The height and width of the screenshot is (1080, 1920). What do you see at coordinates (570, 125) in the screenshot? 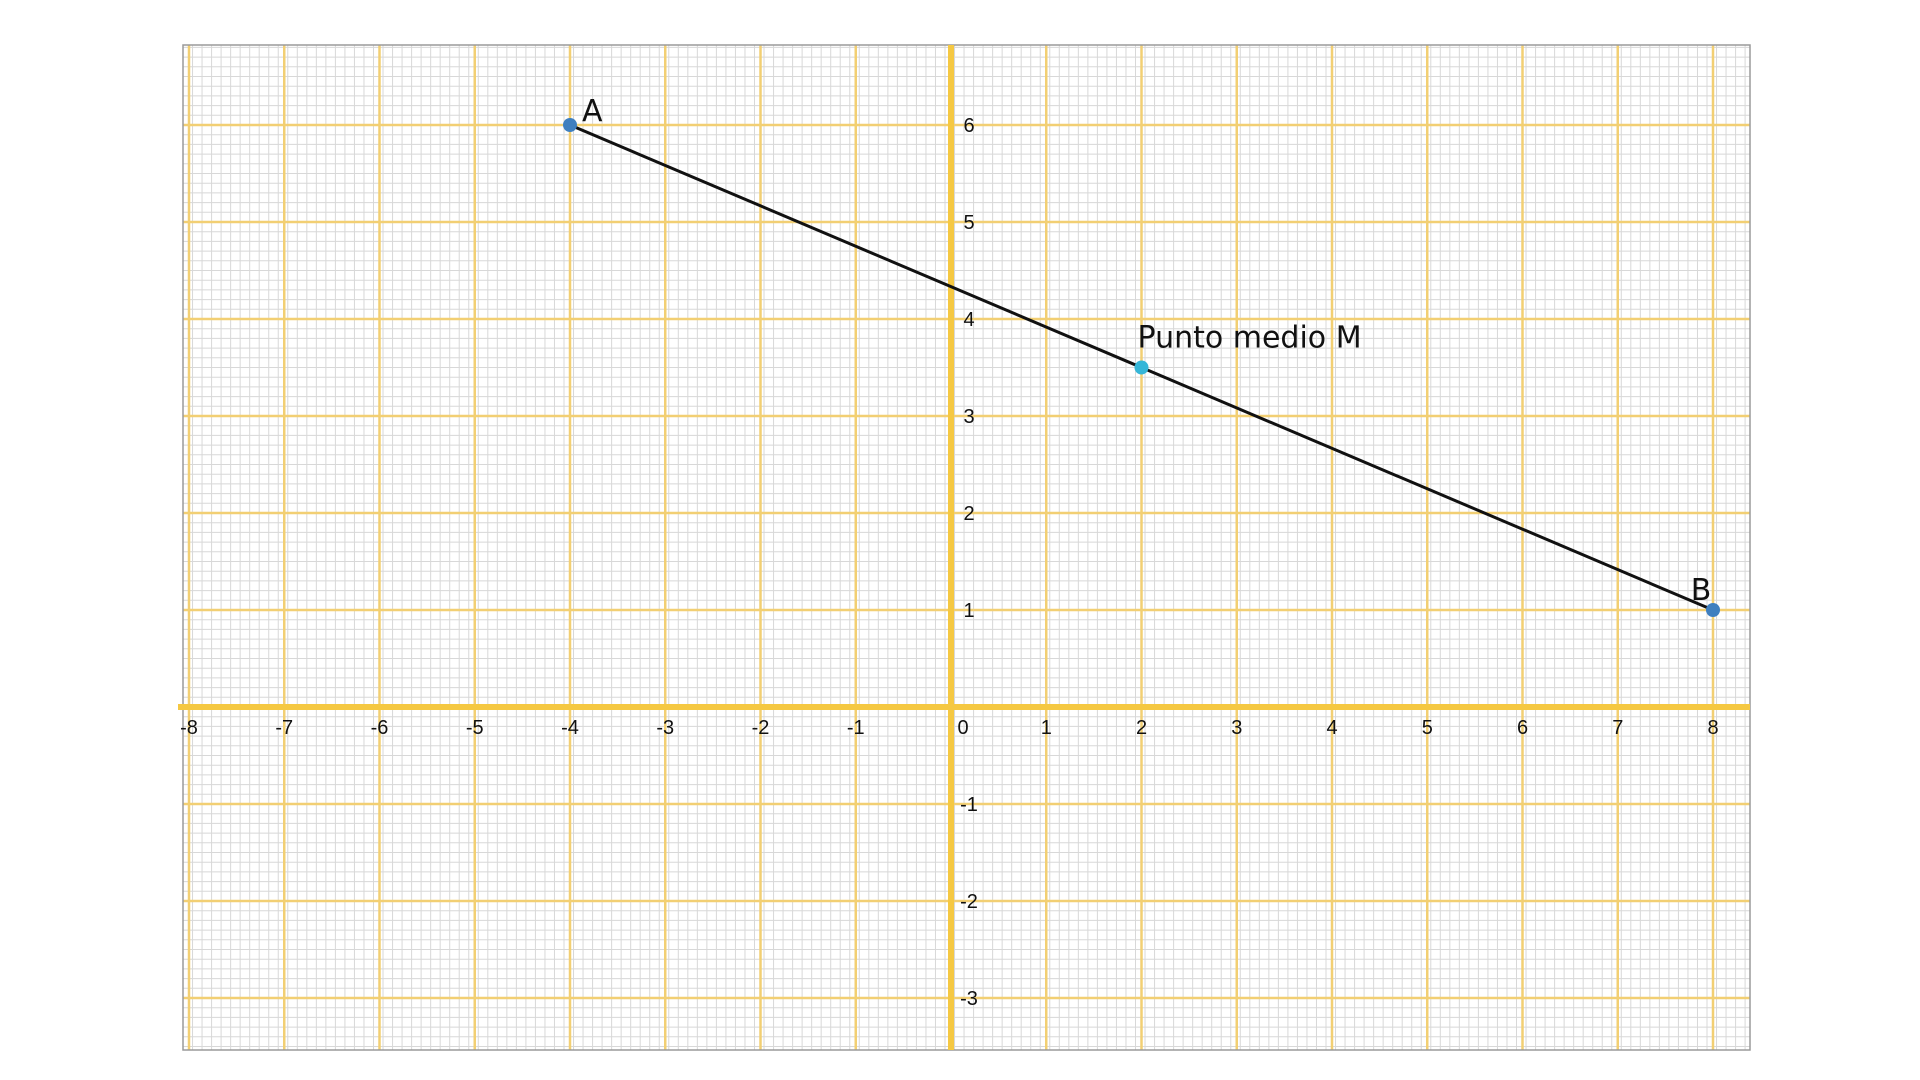
I see `point-a` at bounding box center [570, 125].